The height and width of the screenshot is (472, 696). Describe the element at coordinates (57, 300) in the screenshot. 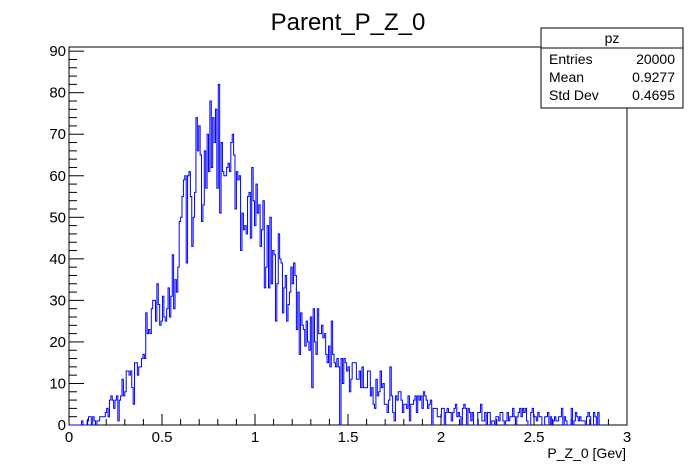

I see `y-tick-label: 30` at that location.